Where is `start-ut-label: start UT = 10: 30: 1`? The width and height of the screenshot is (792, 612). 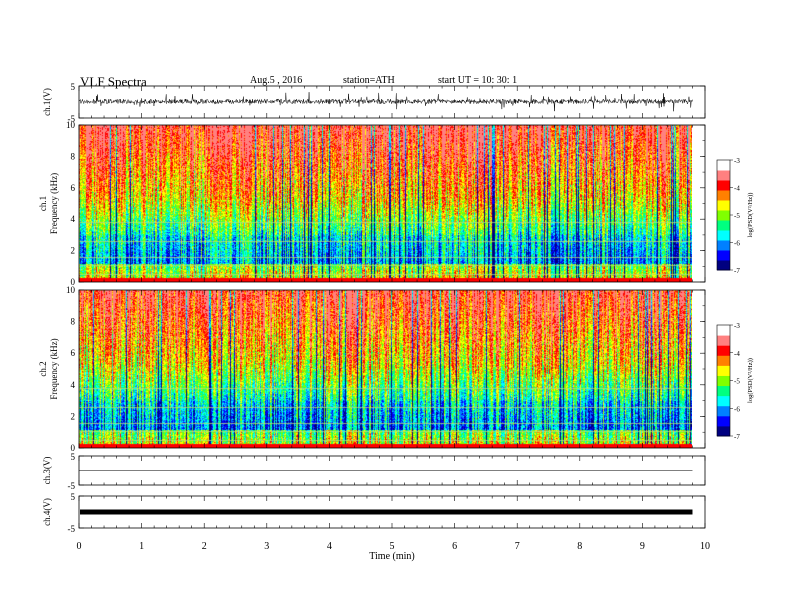
start-ut-label: start UT = 10: 30: 1 is located at coordinates (478, 80).